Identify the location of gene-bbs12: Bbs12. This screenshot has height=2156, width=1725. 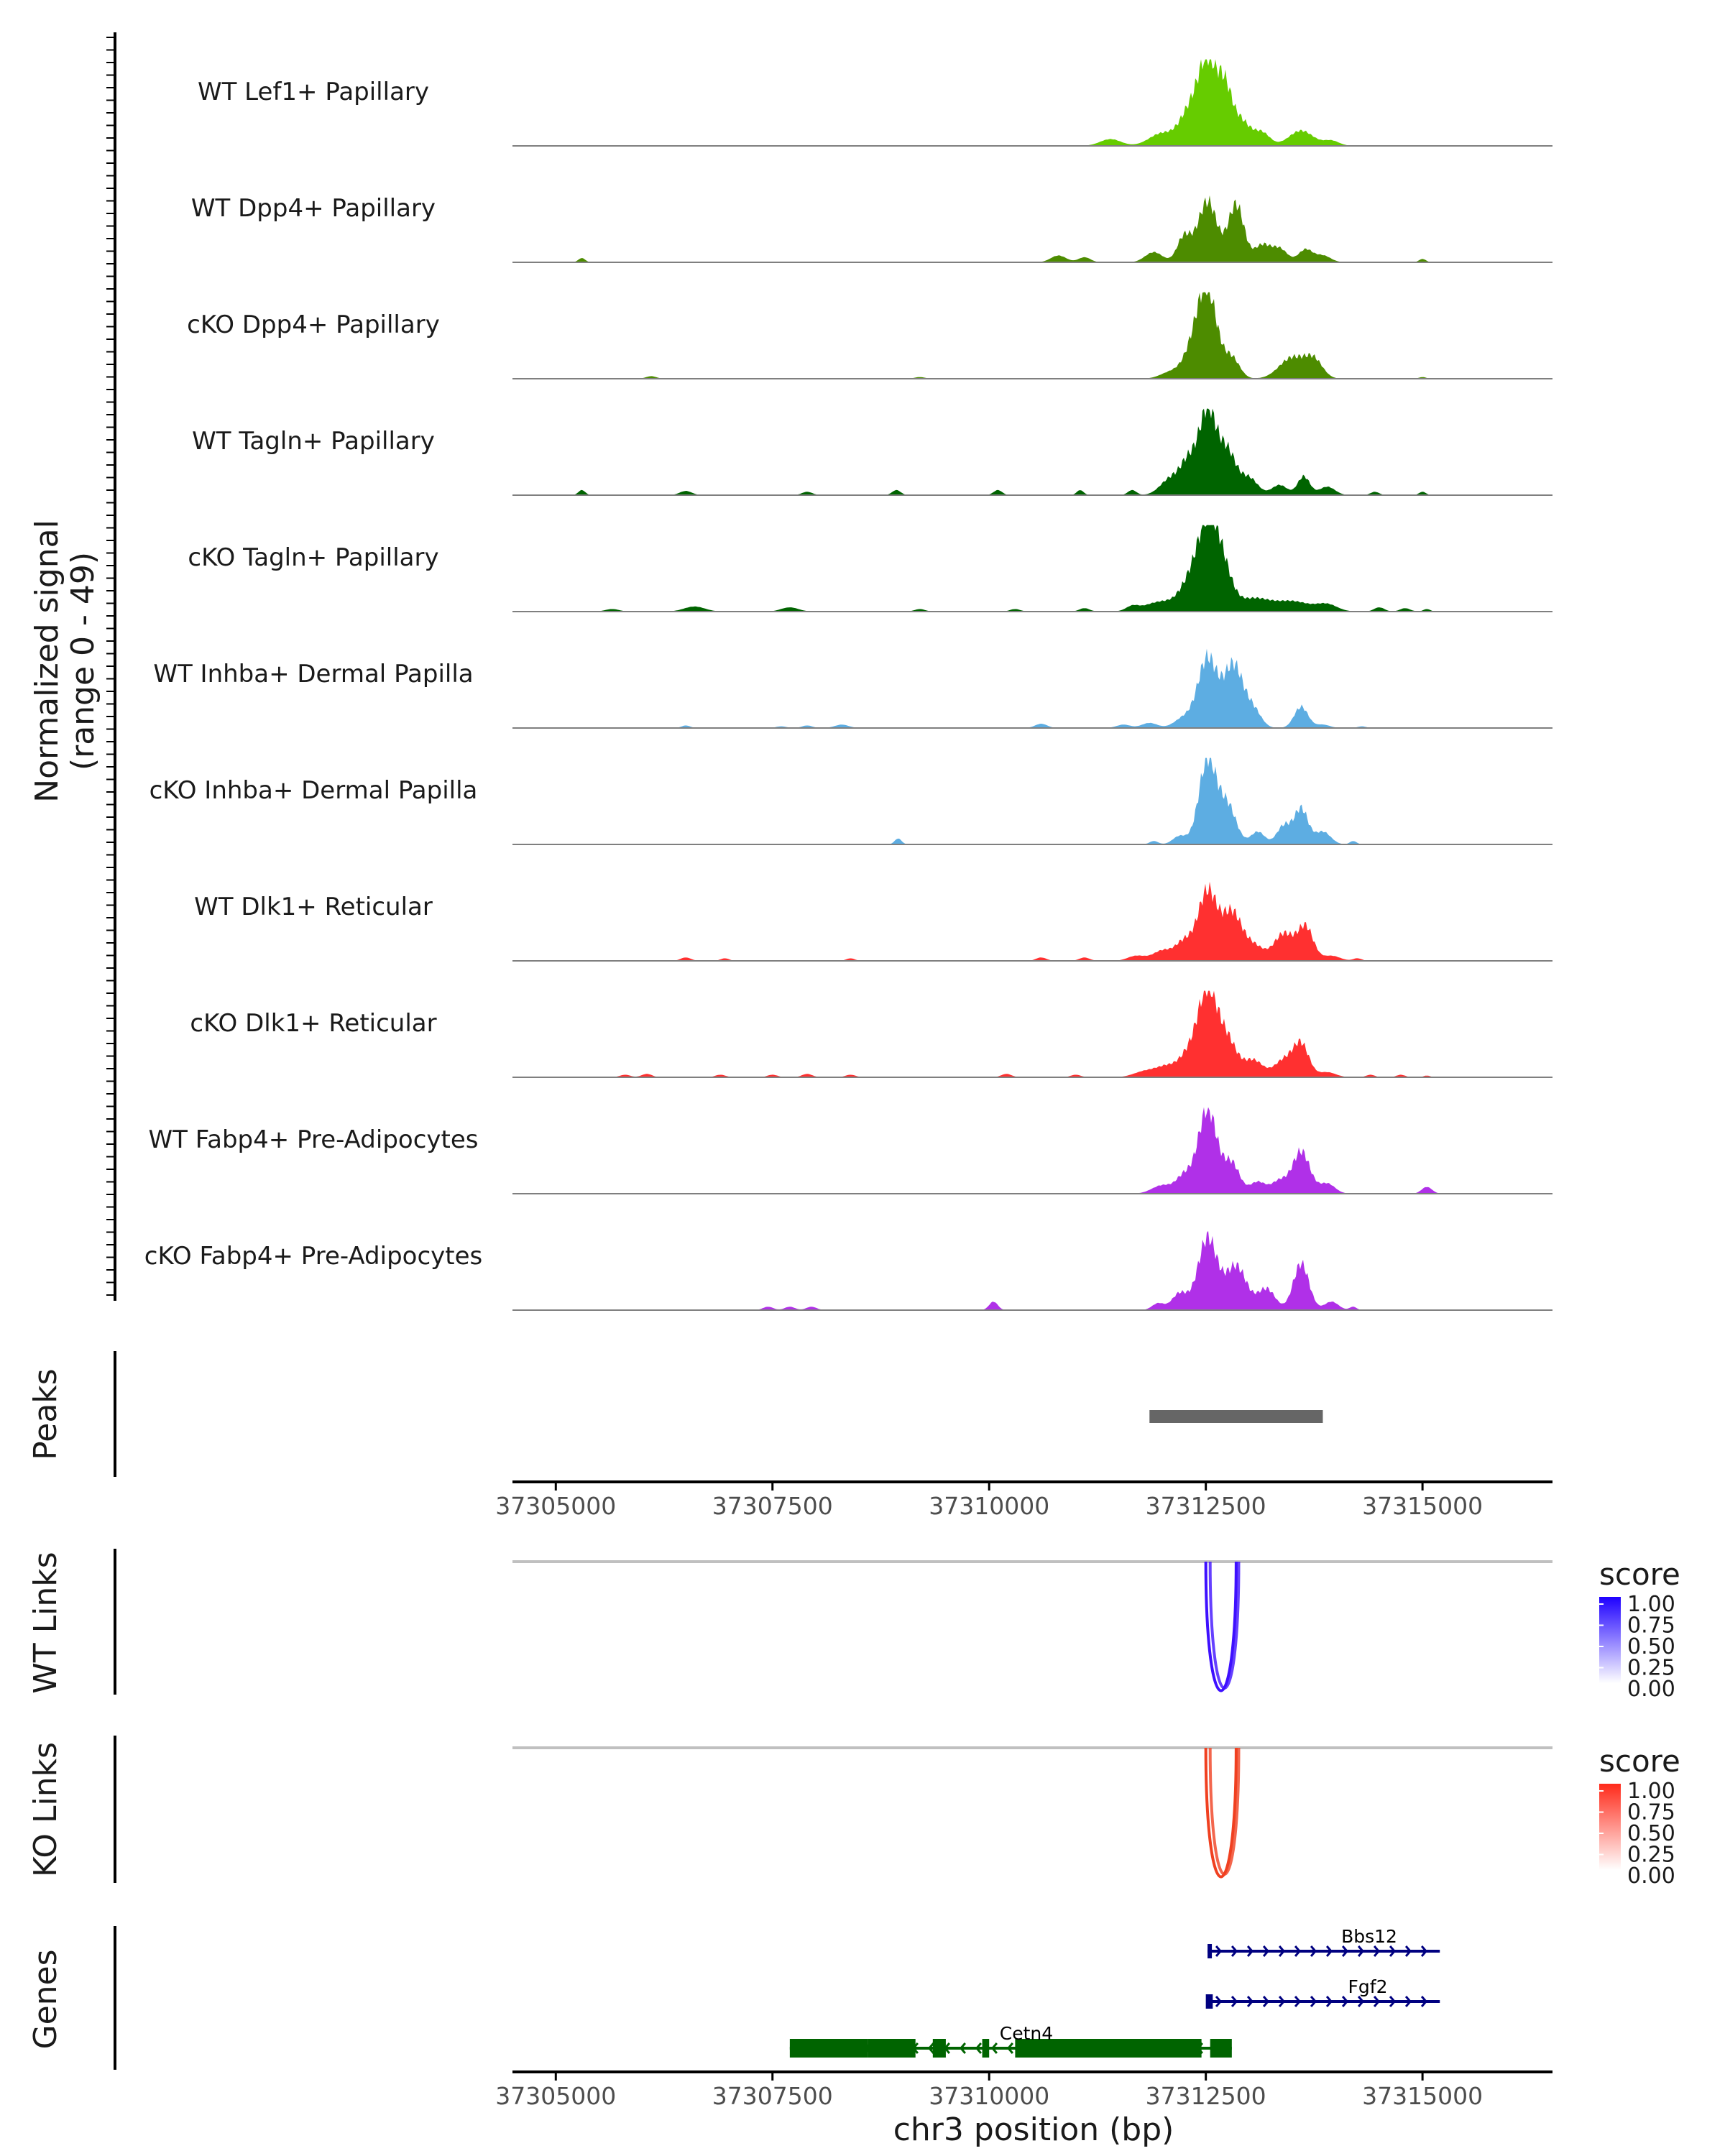
(1324, 1942).